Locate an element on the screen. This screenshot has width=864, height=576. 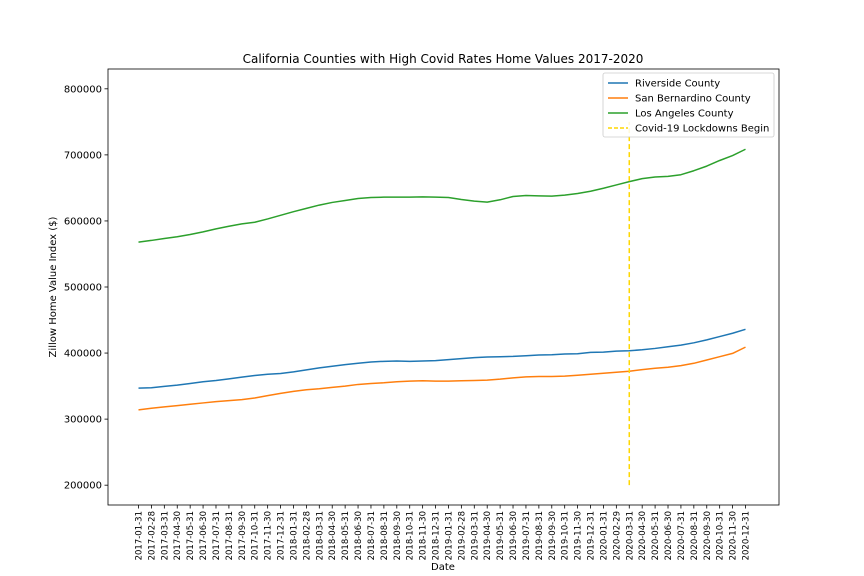
x-tick-label: 2017-07-31 is located at coordinates (217, 535).